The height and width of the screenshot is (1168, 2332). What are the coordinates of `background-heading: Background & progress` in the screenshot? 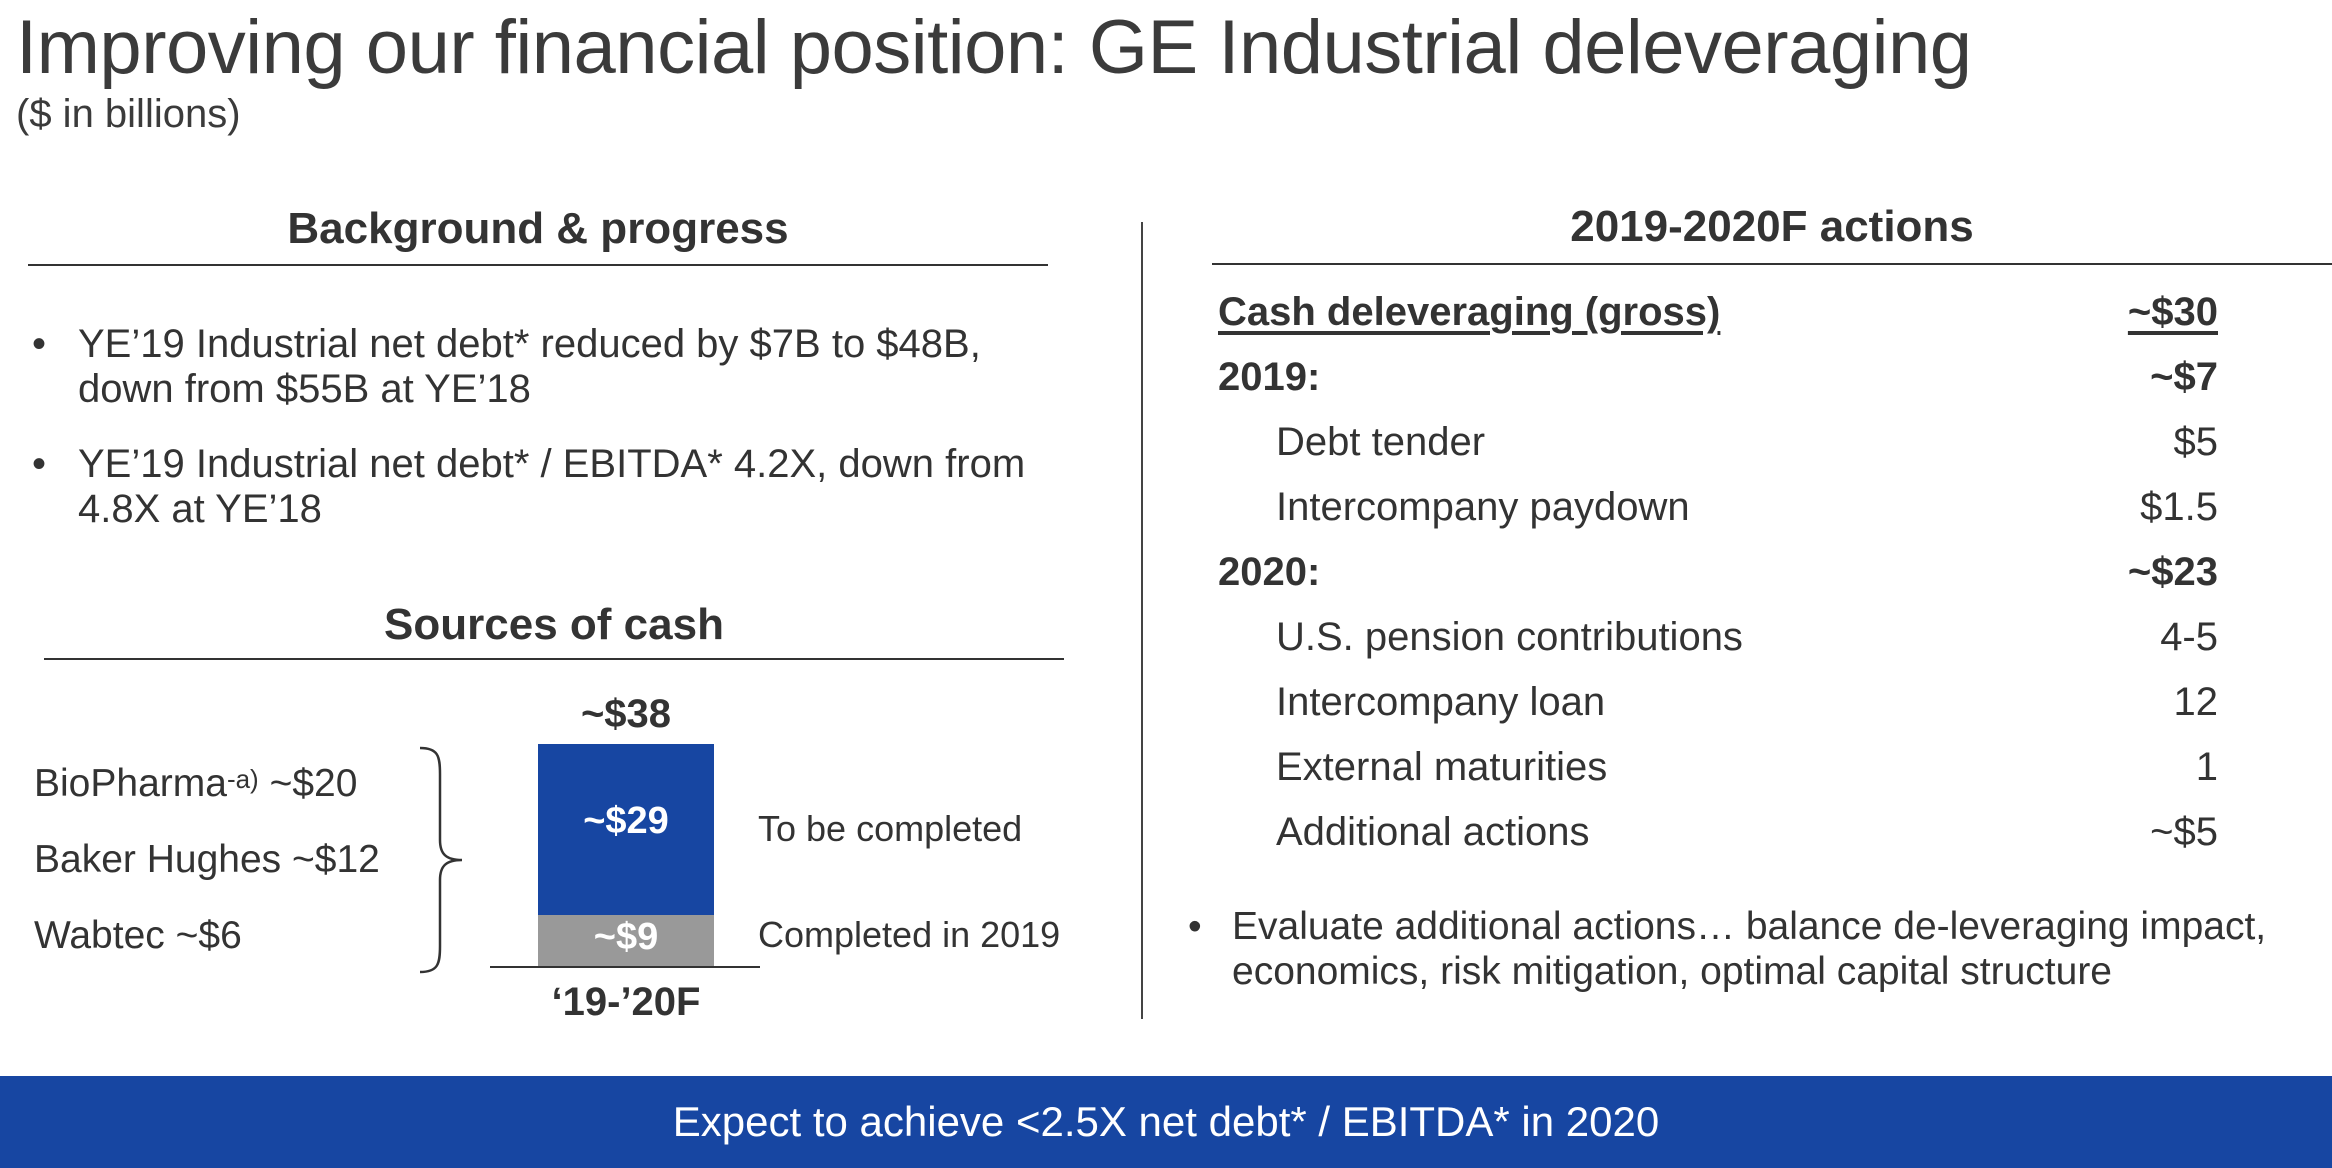 It's located at (538, 228).